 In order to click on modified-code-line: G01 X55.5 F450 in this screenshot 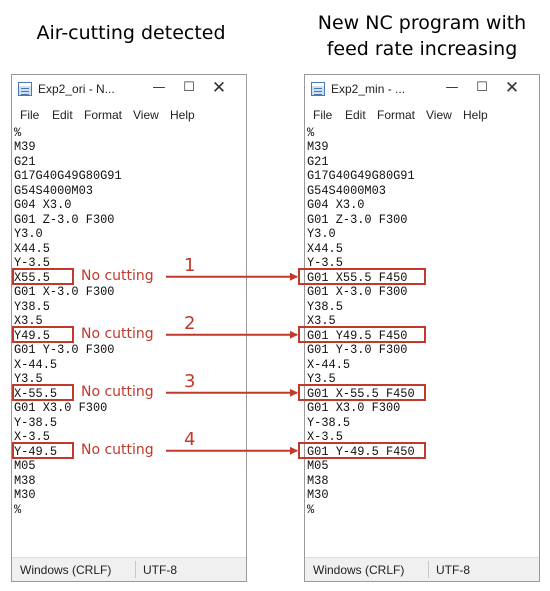, I will do `click(357, 277)`.